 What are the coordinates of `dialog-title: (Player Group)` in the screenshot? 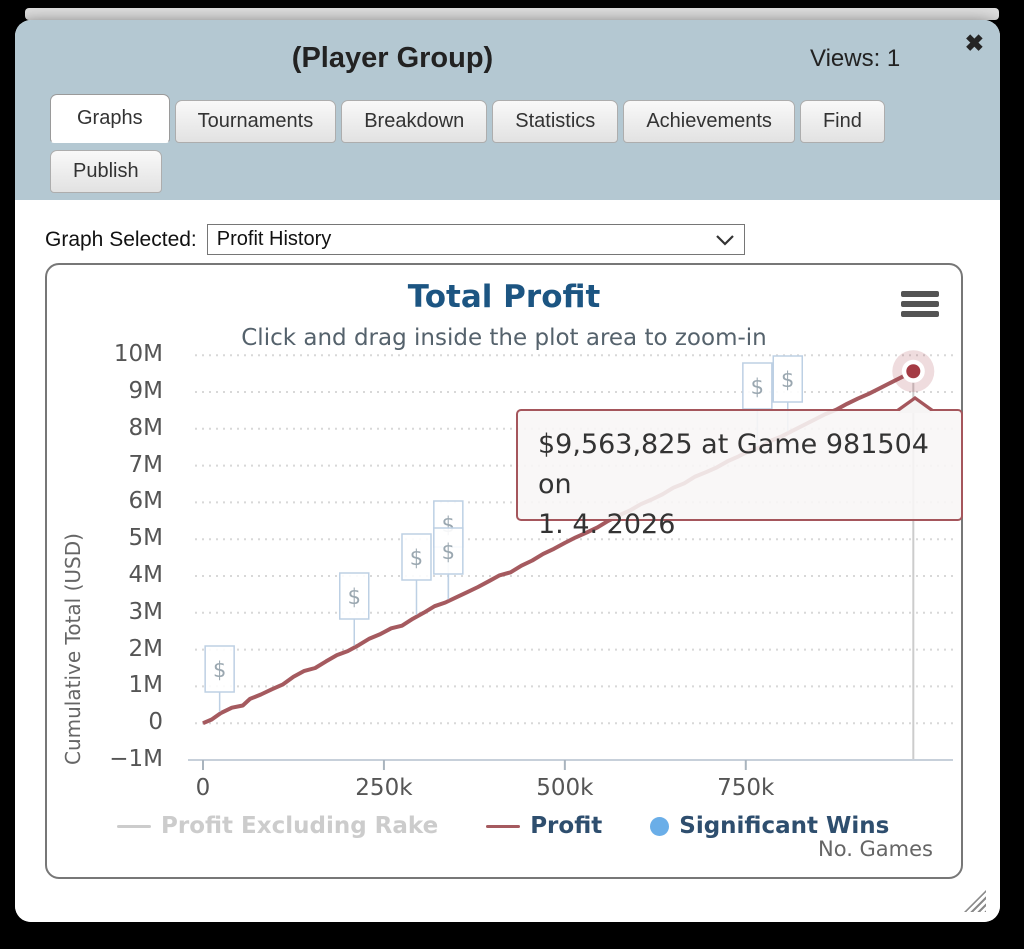 It's located at (392, 58).